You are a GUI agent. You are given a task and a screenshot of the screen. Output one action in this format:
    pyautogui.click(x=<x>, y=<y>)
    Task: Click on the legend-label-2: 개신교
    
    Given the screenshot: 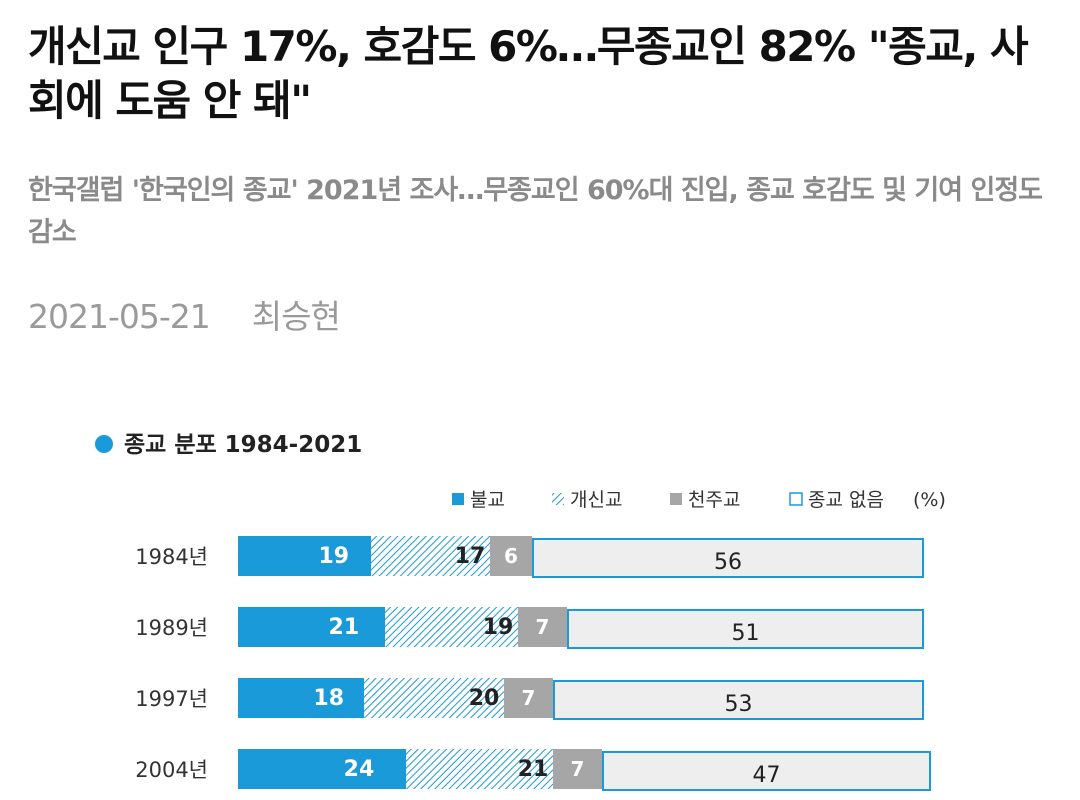 What is the action you would take?
    pyautogui.click(x=596, y=500)
    